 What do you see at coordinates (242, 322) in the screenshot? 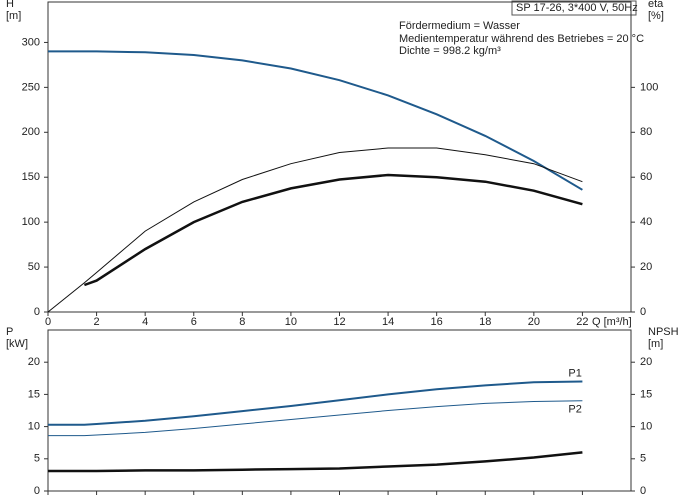
I see `x-tick-label: 8` at bounding box center [242, 322].